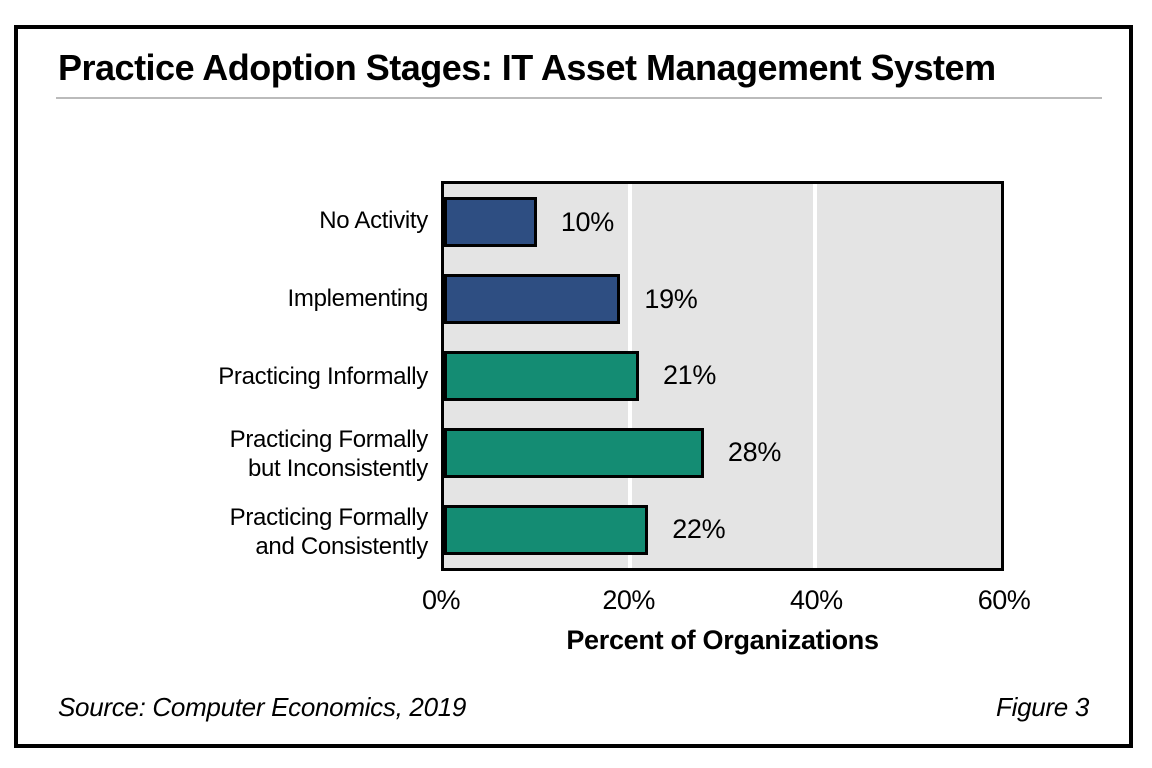 The width and height of the screenshot is (1152, 768). Describe the element at coordinates (722, 299) in the screenshot. I see `bar-row: 19%` at that location.